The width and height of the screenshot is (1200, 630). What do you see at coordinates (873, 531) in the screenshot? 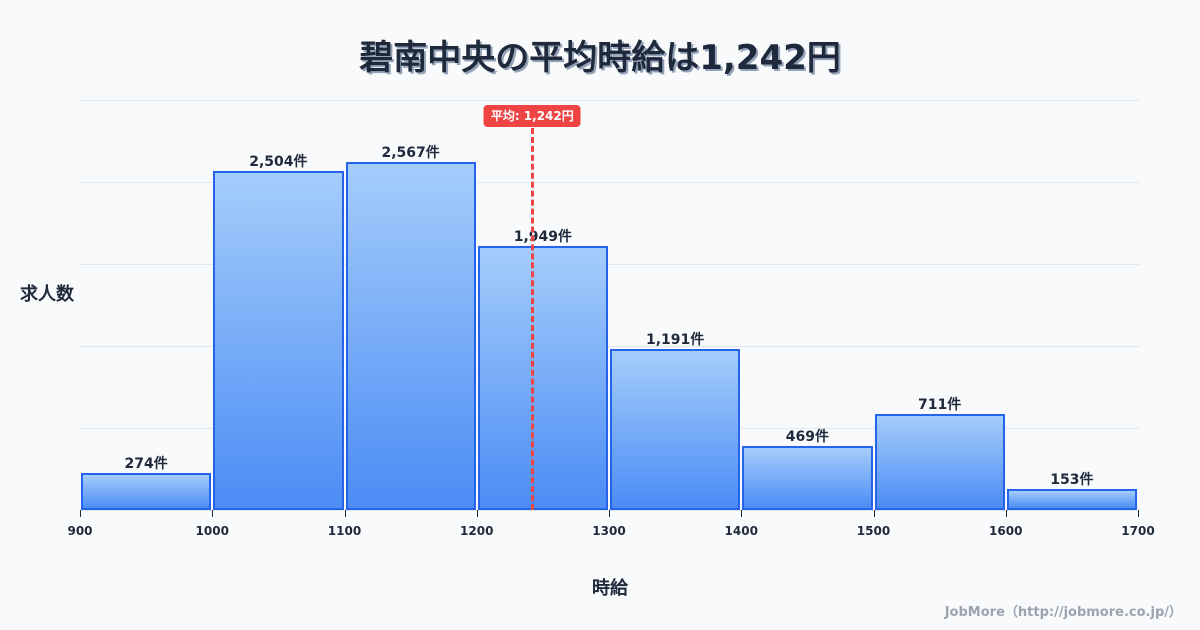
I see `x-tick-label: 1500` at bounding box center [873, 531].